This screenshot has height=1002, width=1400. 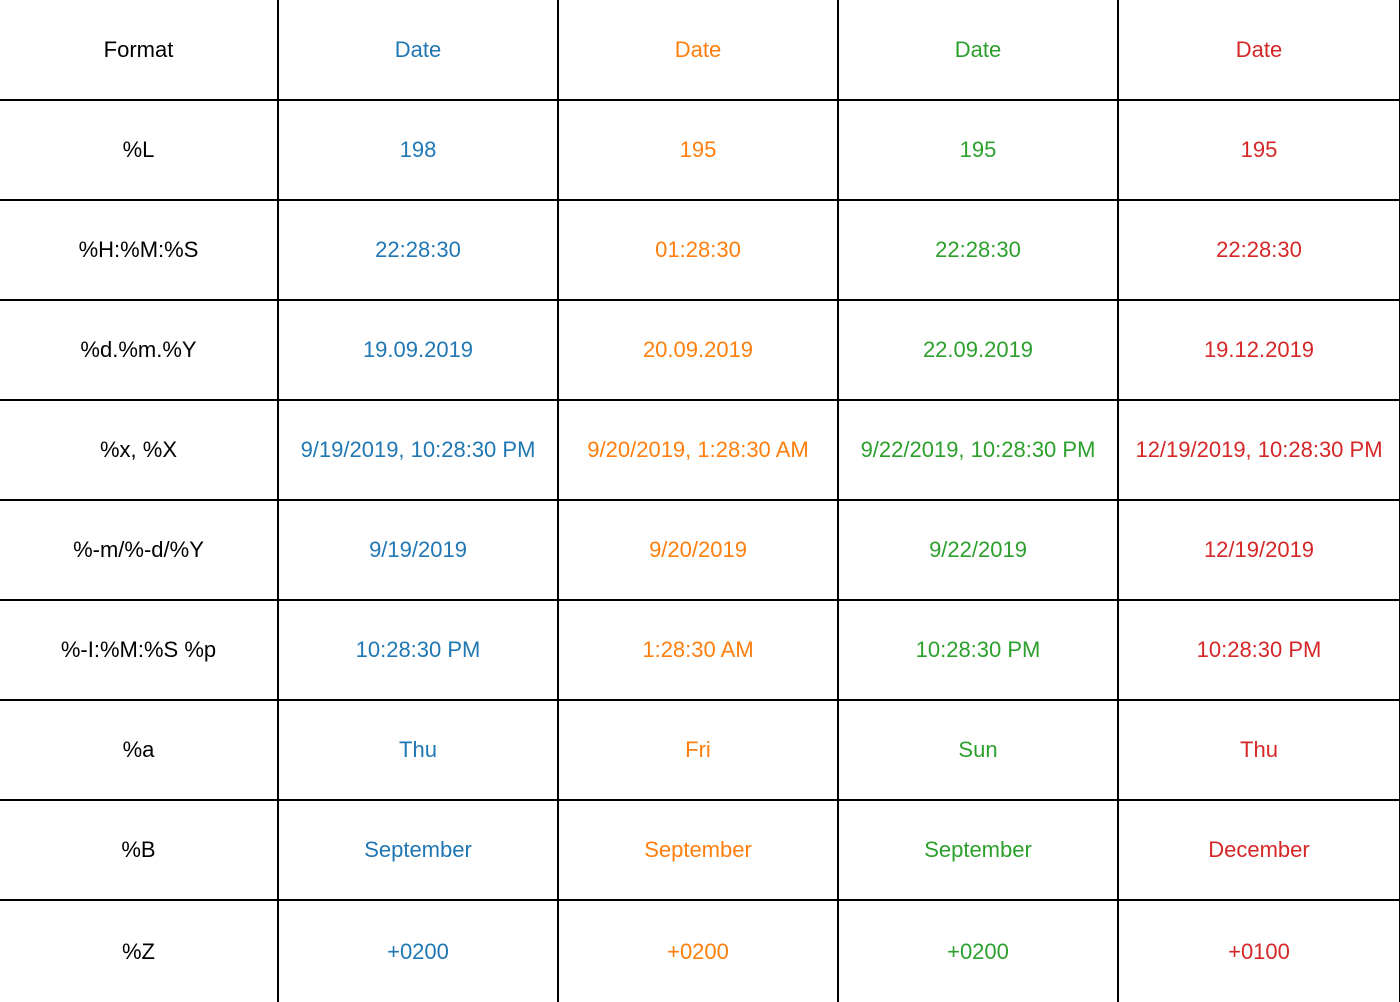 What do you see at coordinates (139, 650) in the screenshot?
I see `format-cell: %-I:%M:%S %p` at bounding box center [139, 650].